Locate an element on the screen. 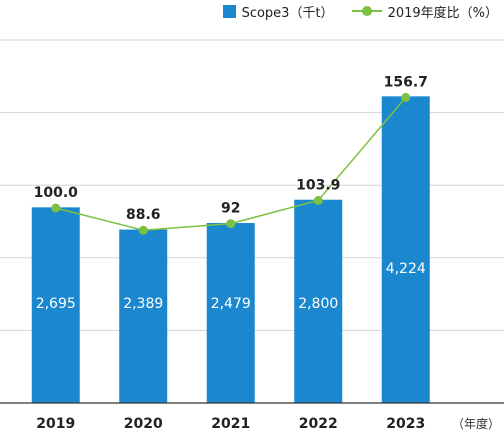 This screenshot has width=504, height=446. line-value-label: 92 is located at coordinates (230, 209).